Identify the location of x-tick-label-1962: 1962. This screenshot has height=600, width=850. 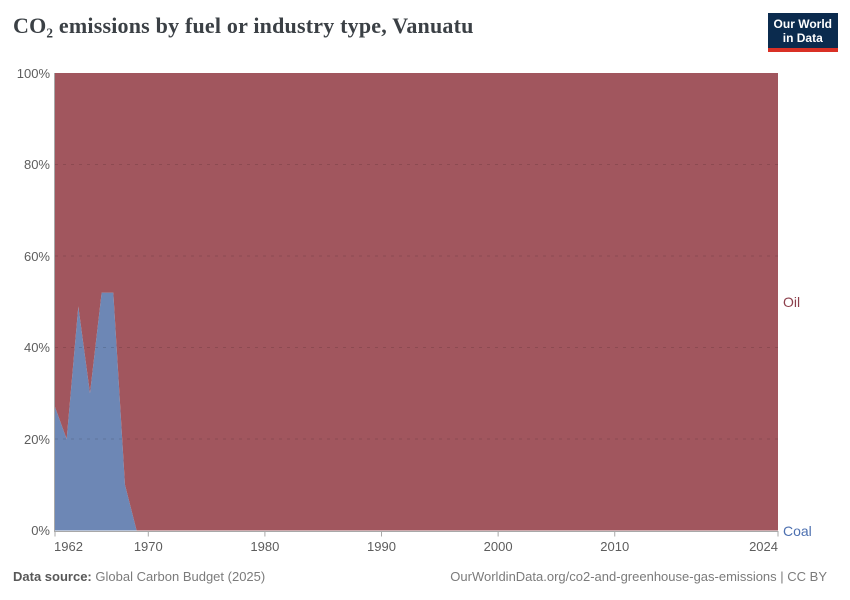
(68, 546).